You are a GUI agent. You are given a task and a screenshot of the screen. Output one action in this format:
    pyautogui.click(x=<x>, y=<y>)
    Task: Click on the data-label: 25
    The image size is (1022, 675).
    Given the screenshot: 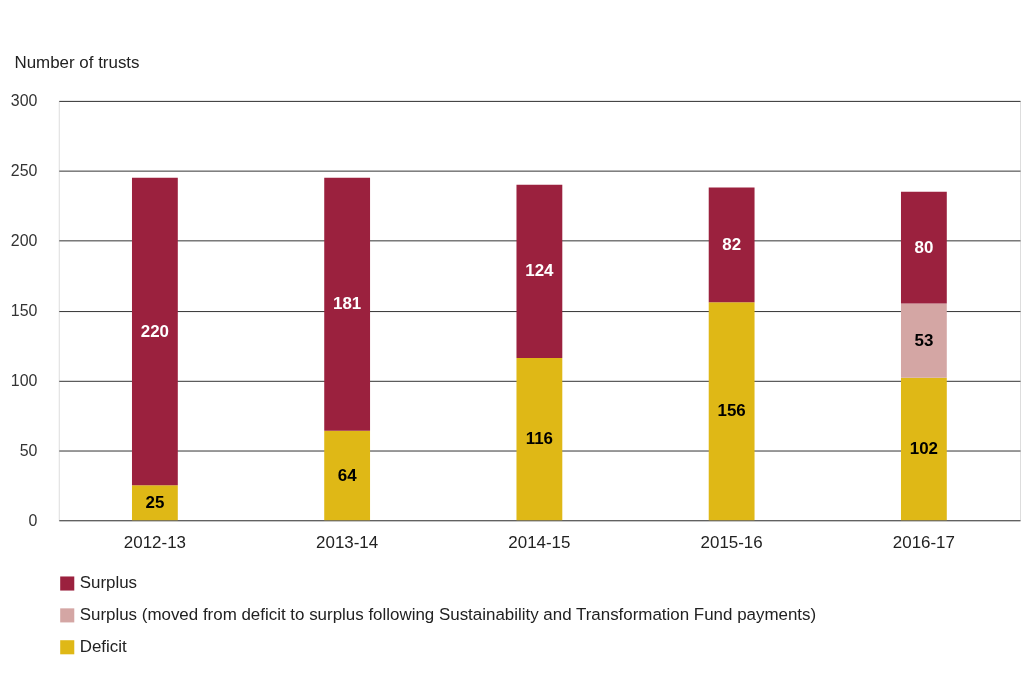 What is the action you would take?
    pyautogui.click(x=155, y=502)
    